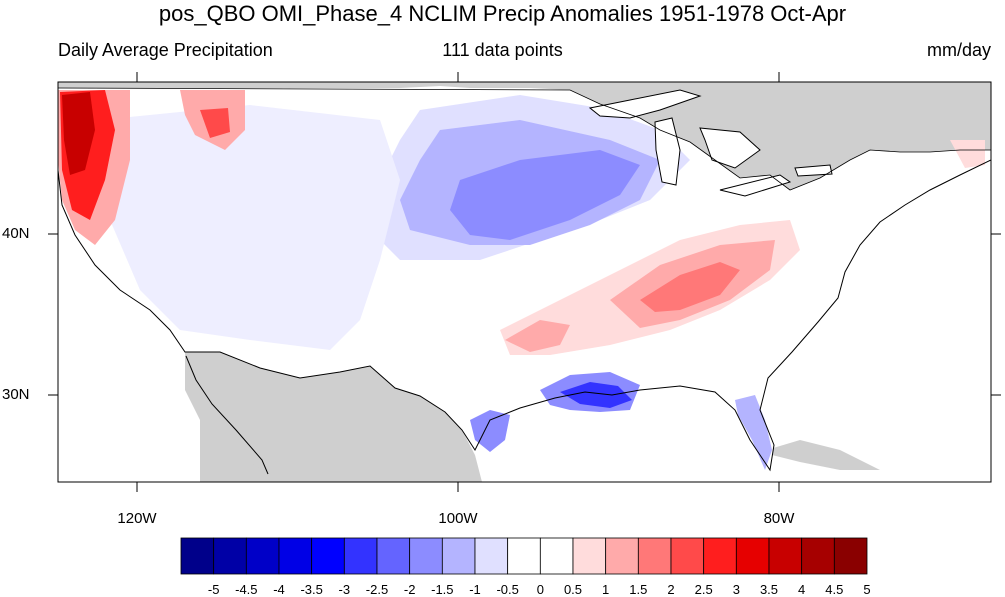  Describe the element at coordinates (802, 589) in the screenshot. I see `colorbar-tick-label: 4` at that location.